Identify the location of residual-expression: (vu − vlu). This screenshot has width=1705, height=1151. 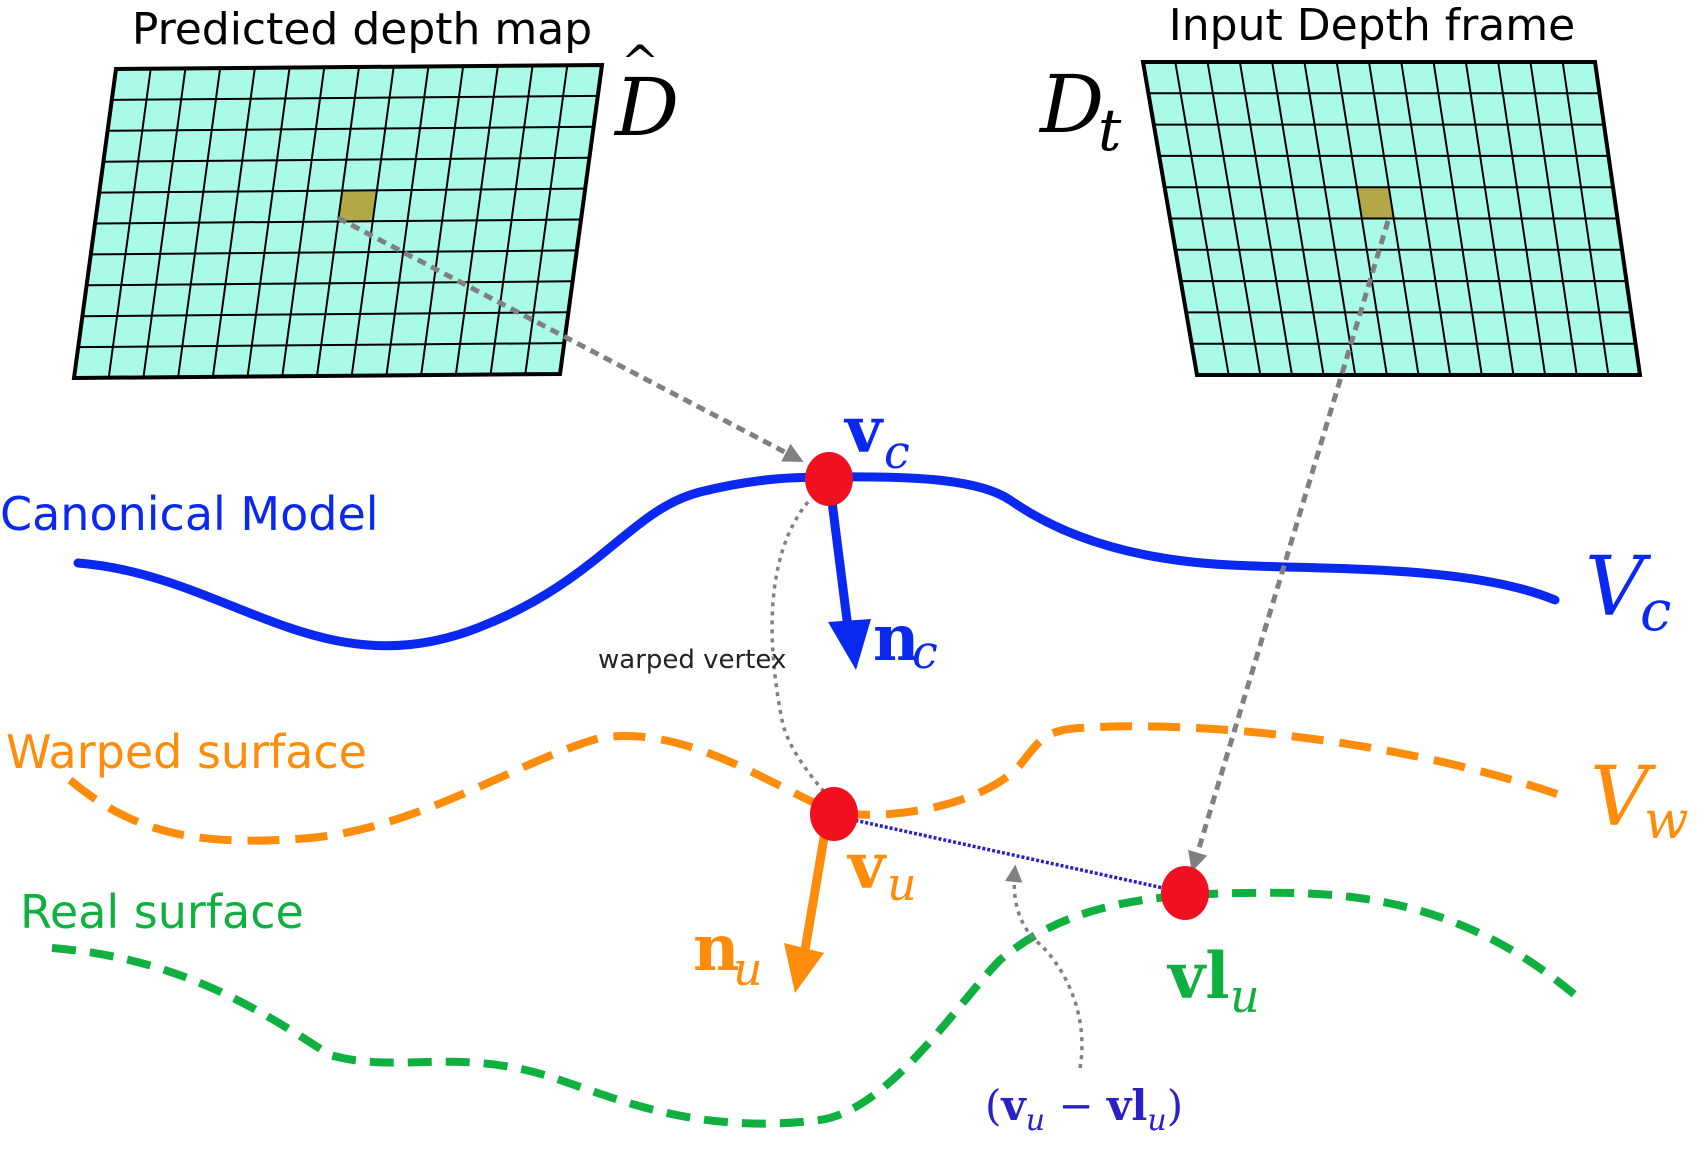
(1084, 1109).